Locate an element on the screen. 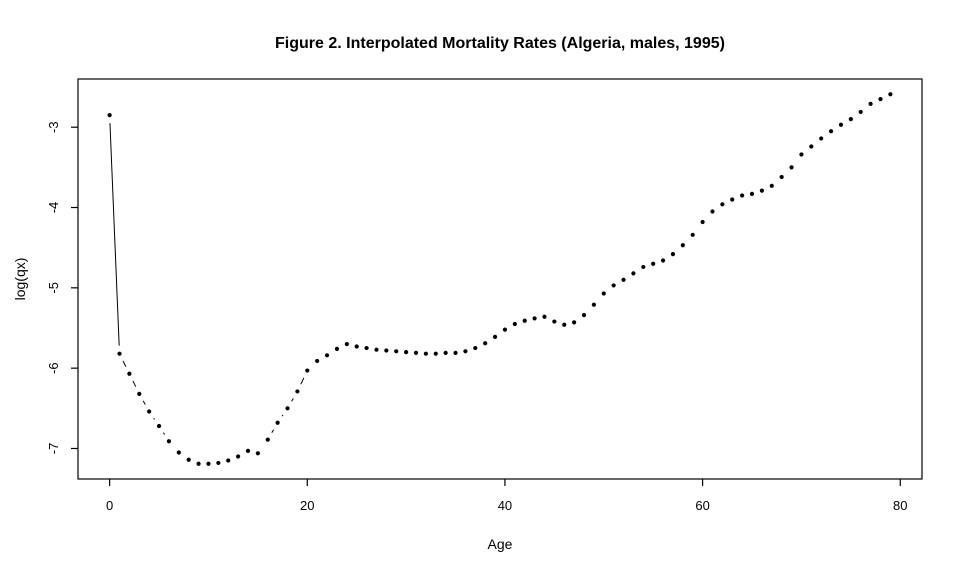 This screenshot has height=576, width=960. x-tick-label: 80 is located at coordinates (900, 505).